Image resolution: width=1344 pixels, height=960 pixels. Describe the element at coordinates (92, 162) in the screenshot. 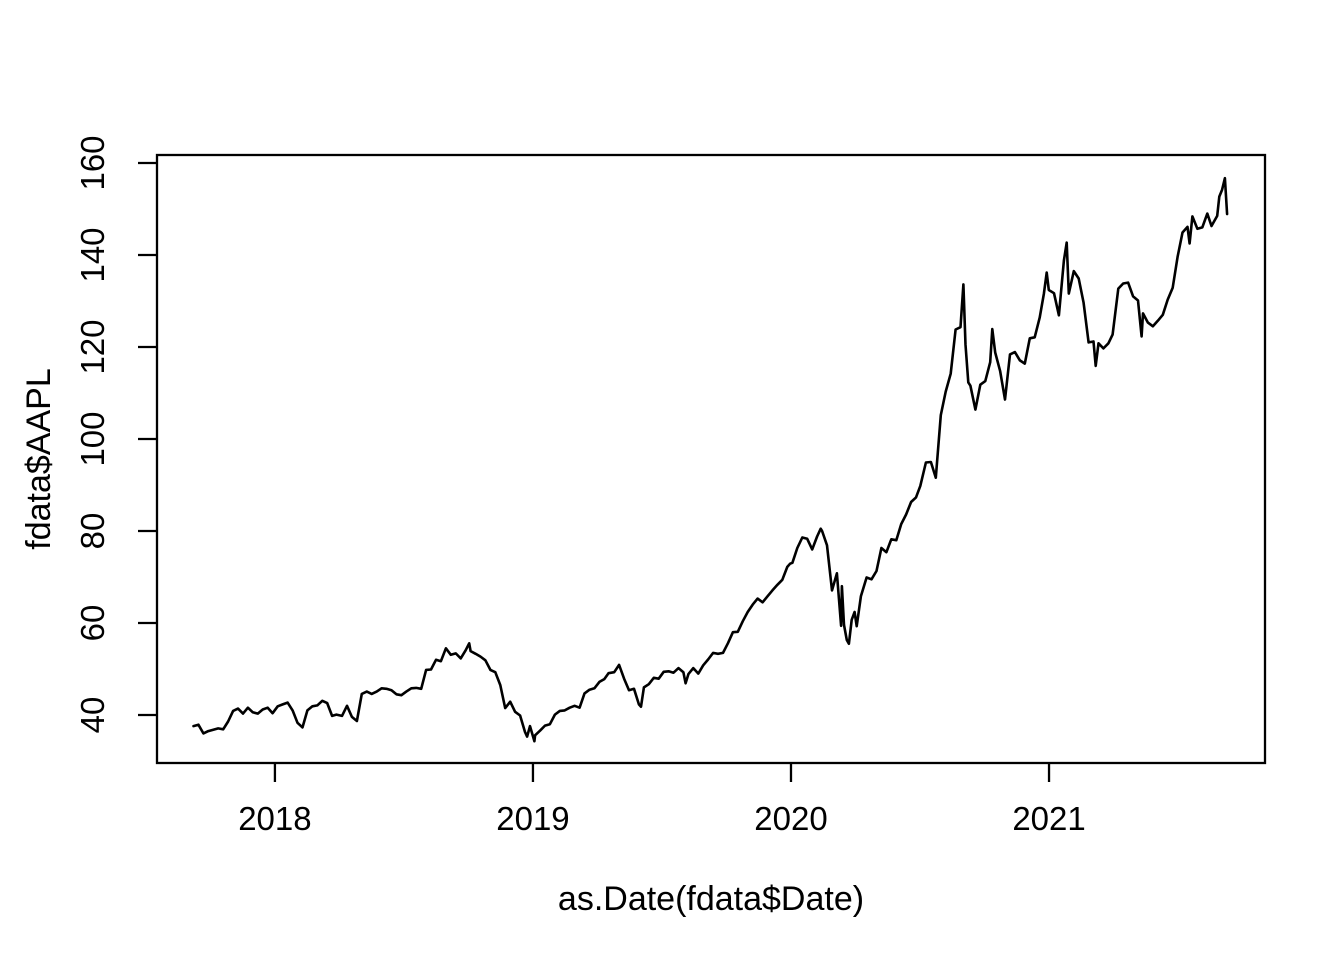

I see `y-tick-label: 160` at that location.